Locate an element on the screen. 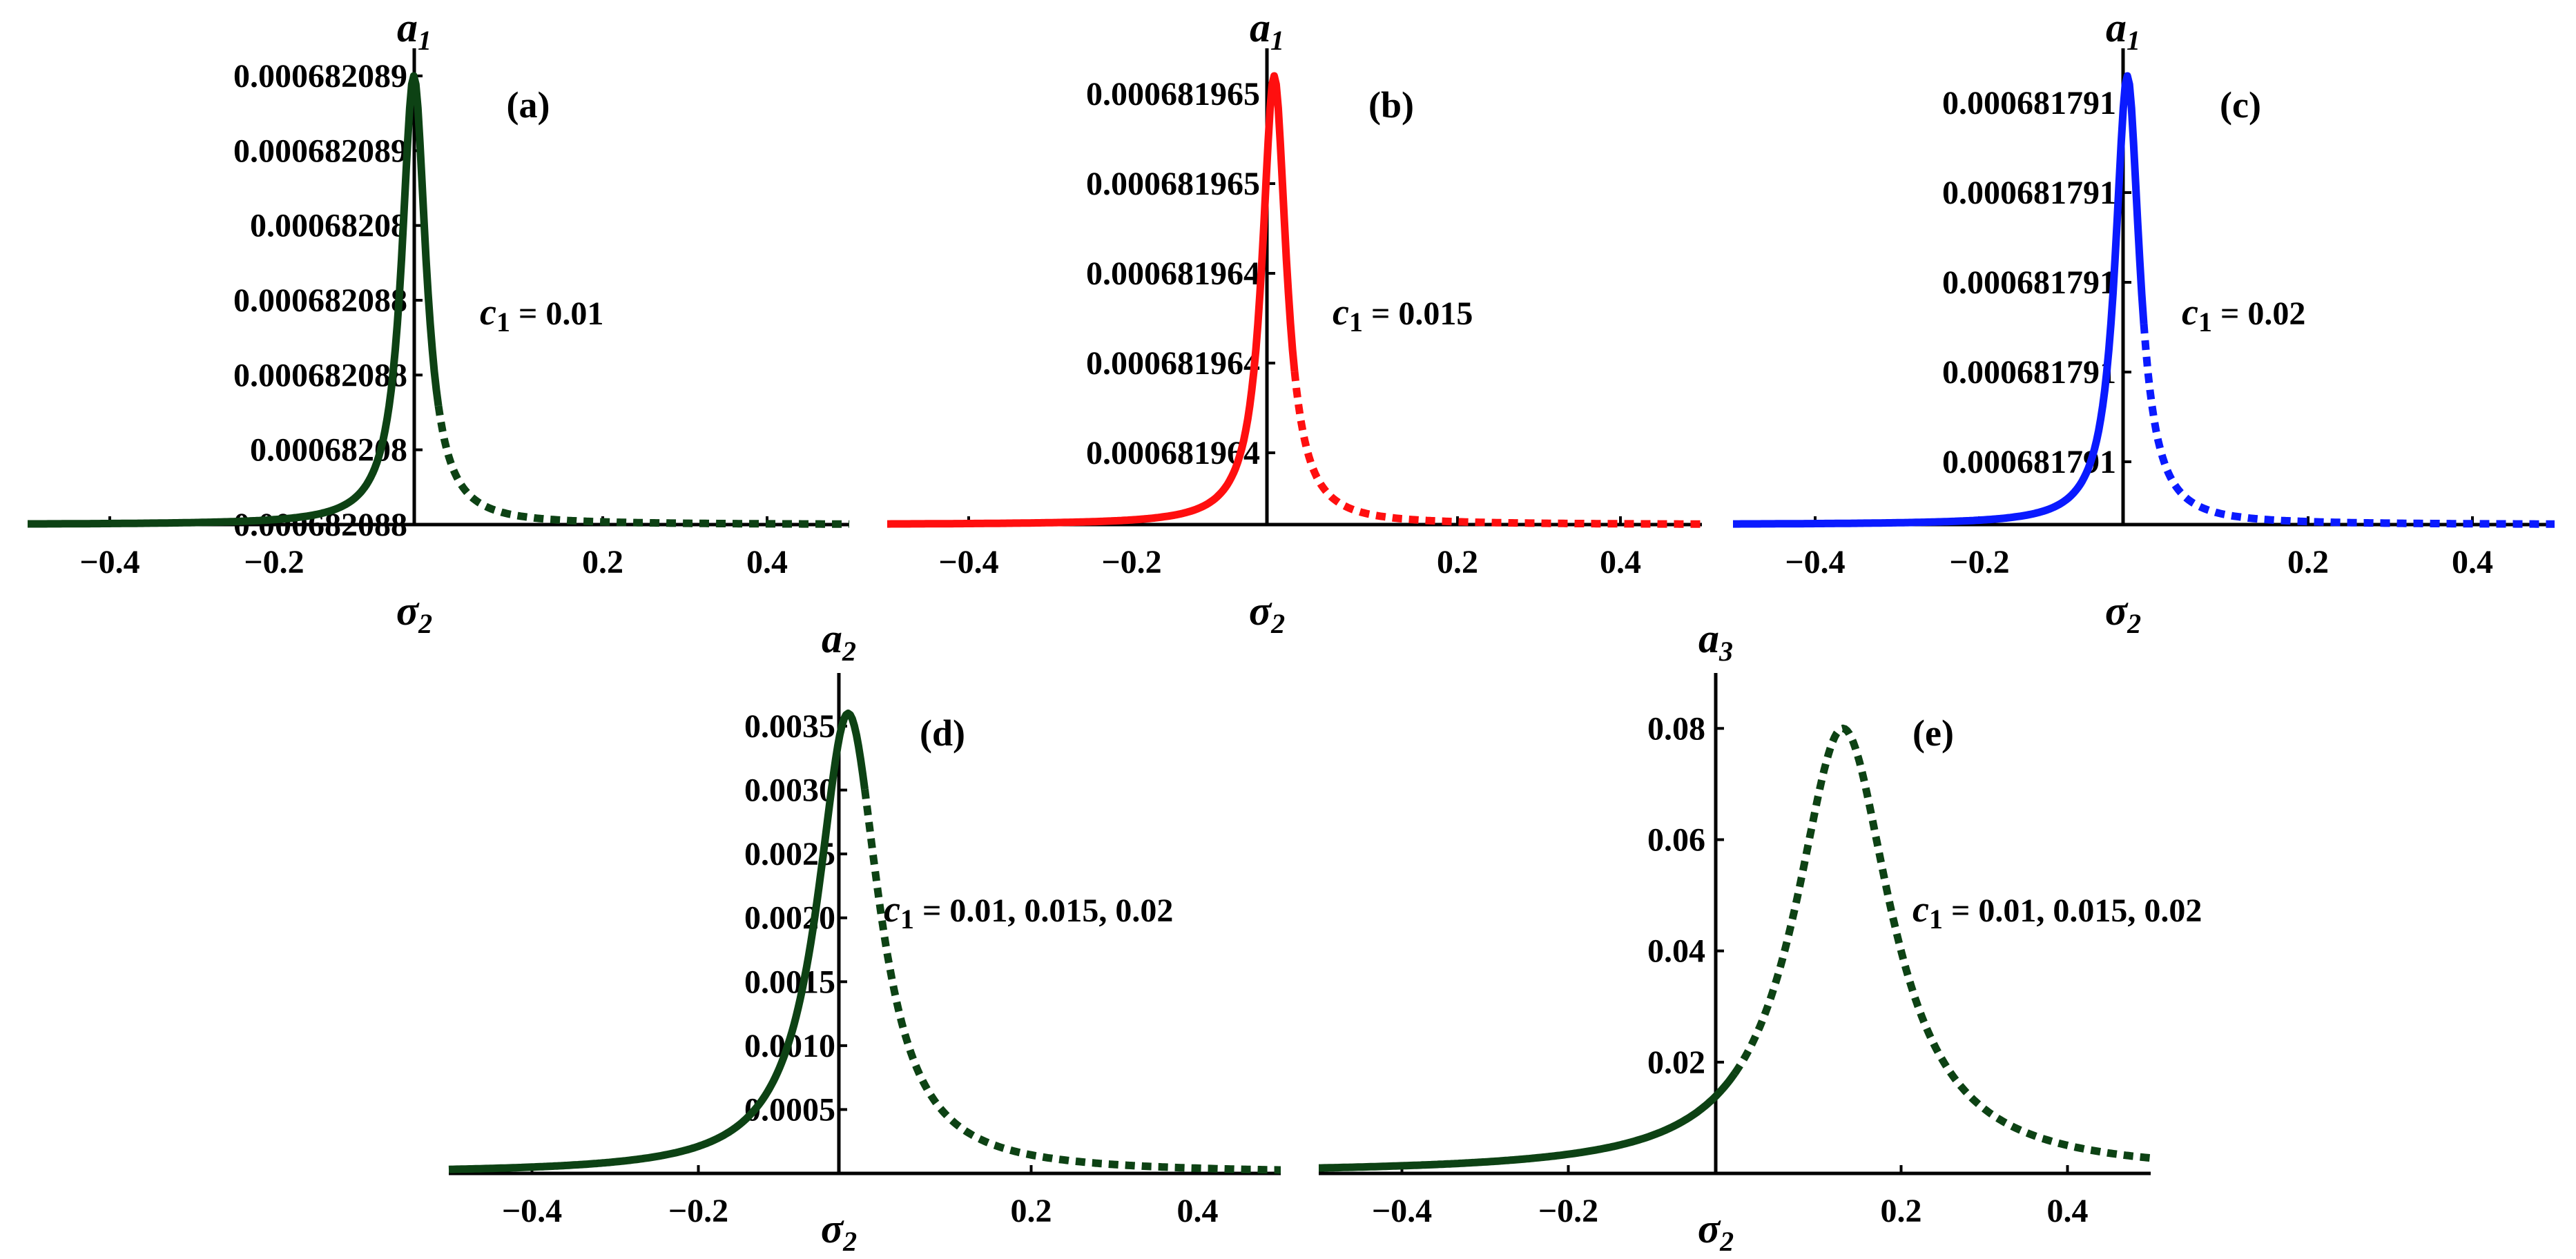 This screenshot has width=2576, height=1259. panel-label: (a) is located at coordinates (529, 105).